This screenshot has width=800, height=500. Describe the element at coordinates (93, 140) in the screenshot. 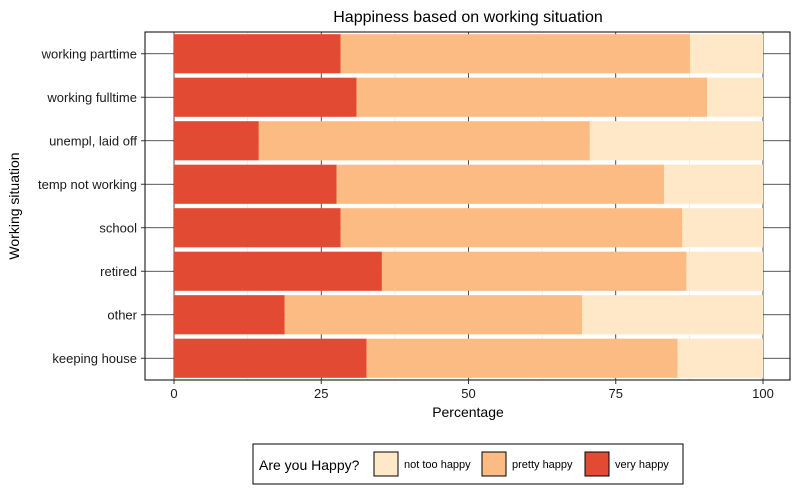

I see `y-tick-label: unempl, laid off` at that location.